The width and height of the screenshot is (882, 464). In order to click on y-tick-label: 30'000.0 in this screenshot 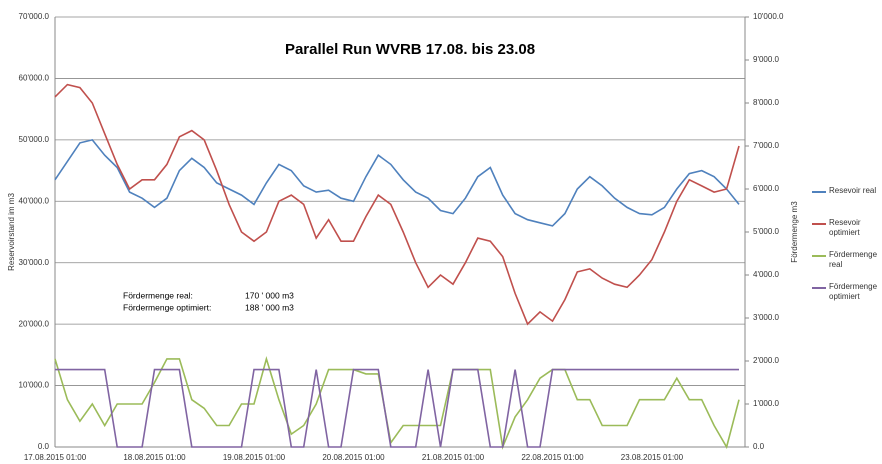, I will do `click(34, 262)`.